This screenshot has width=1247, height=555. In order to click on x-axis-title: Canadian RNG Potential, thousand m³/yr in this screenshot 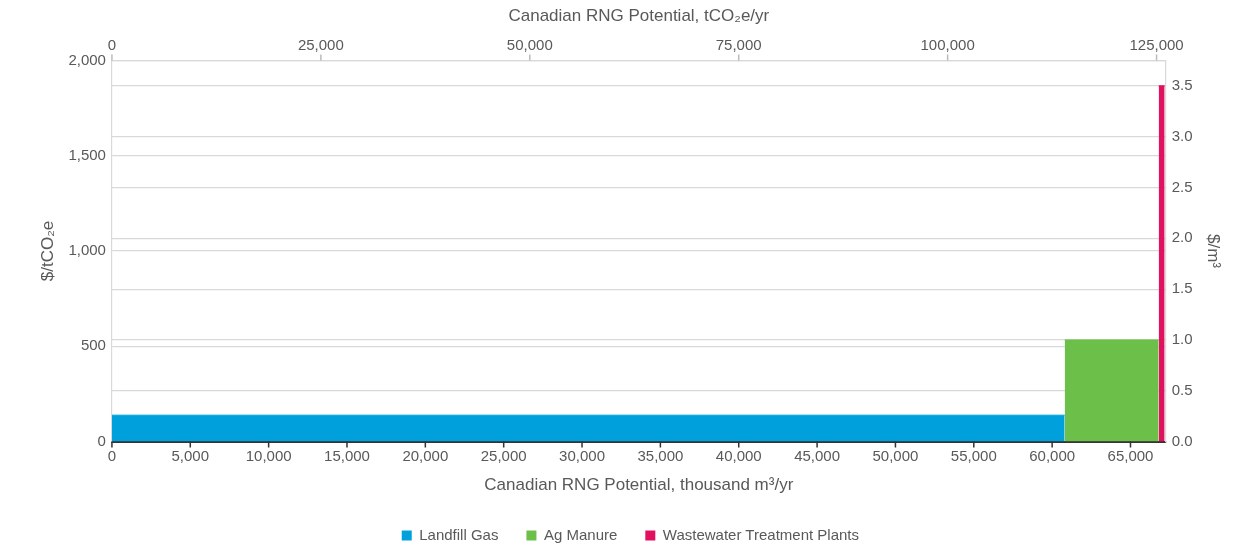, I will do `click(639, 485)`.